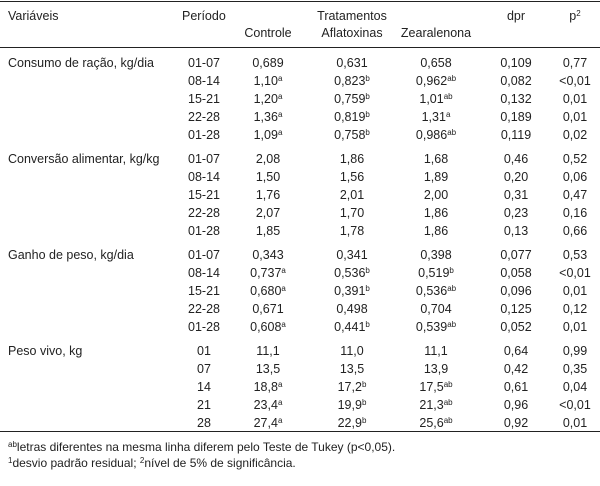 Image resolution: width=600 pixels, height=486 pixels. Describe the element at coordinates (268, 291) in the screenshot. I see `cell-controle: 0,680a` at that location.